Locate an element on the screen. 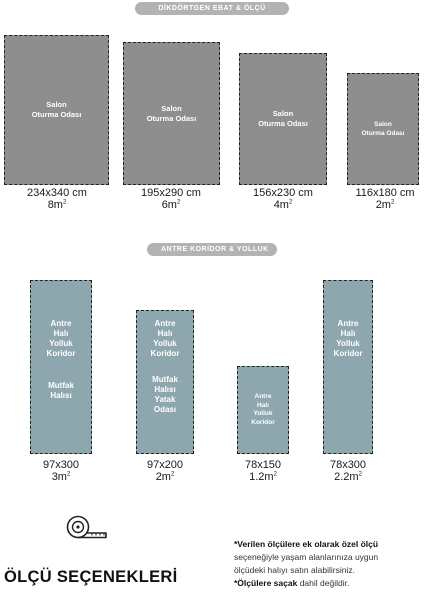 The image size is (424, 600). page-title: ÖLÇÜ SEÇENEKLERİ is located at coordinates (91, 577).